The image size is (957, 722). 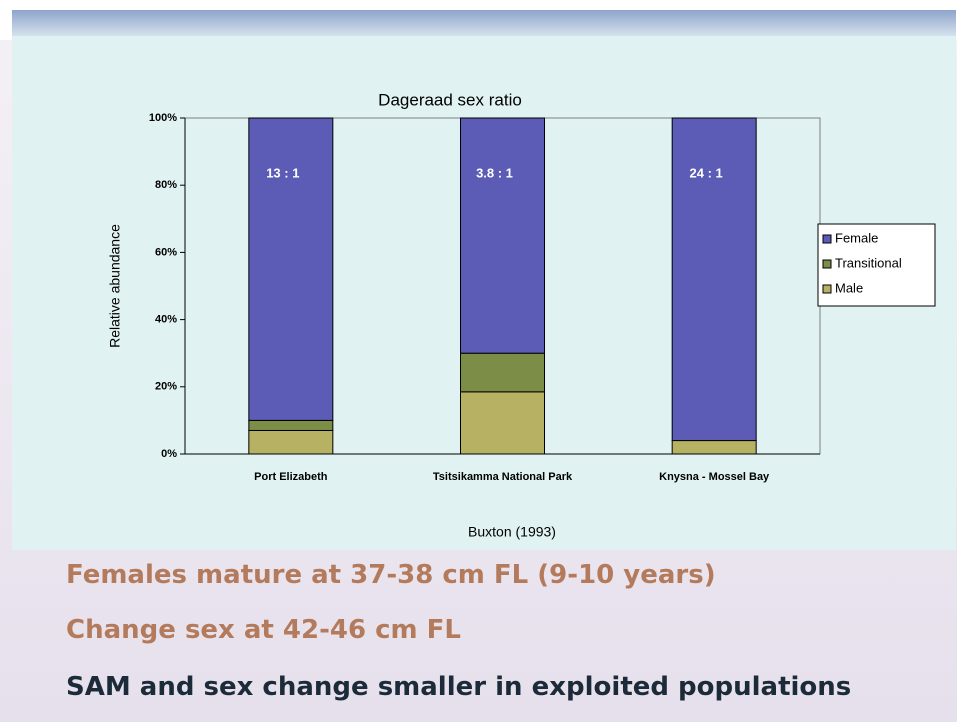 What do you see at coordinates (450, 99) in the screenshot?
I see `chart-title: Dageraad sex ratio` at bounding box center [450, 99].